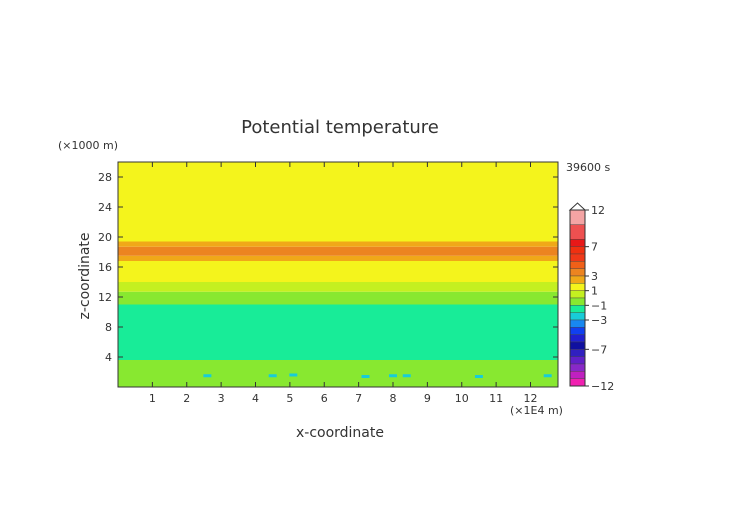 Image resolution: width=752 pixels, height=532 pixels. I want to click on y-tick-label: 12, so click(105, 297).